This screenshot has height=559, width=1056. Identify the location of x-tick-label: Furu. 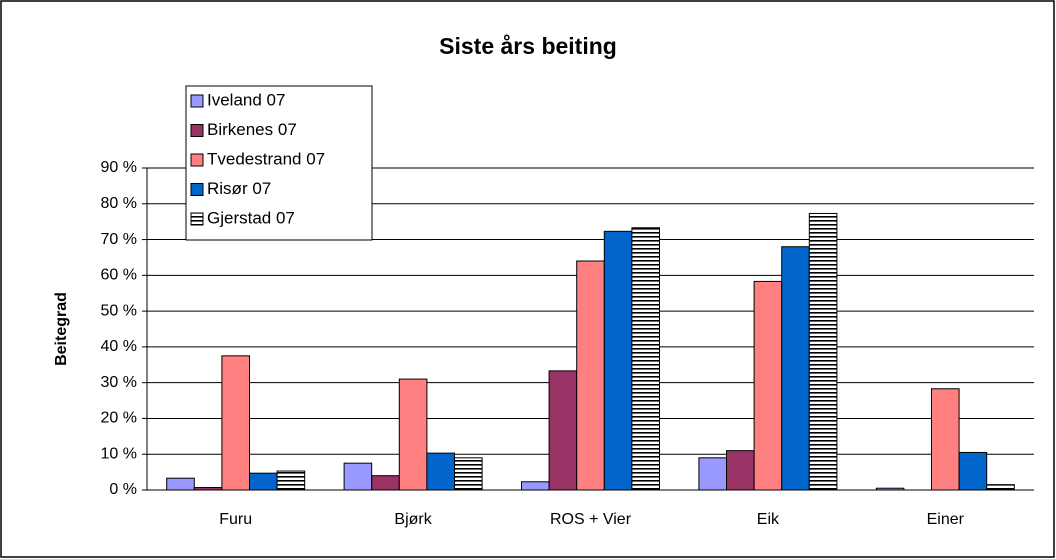
(235, 519).